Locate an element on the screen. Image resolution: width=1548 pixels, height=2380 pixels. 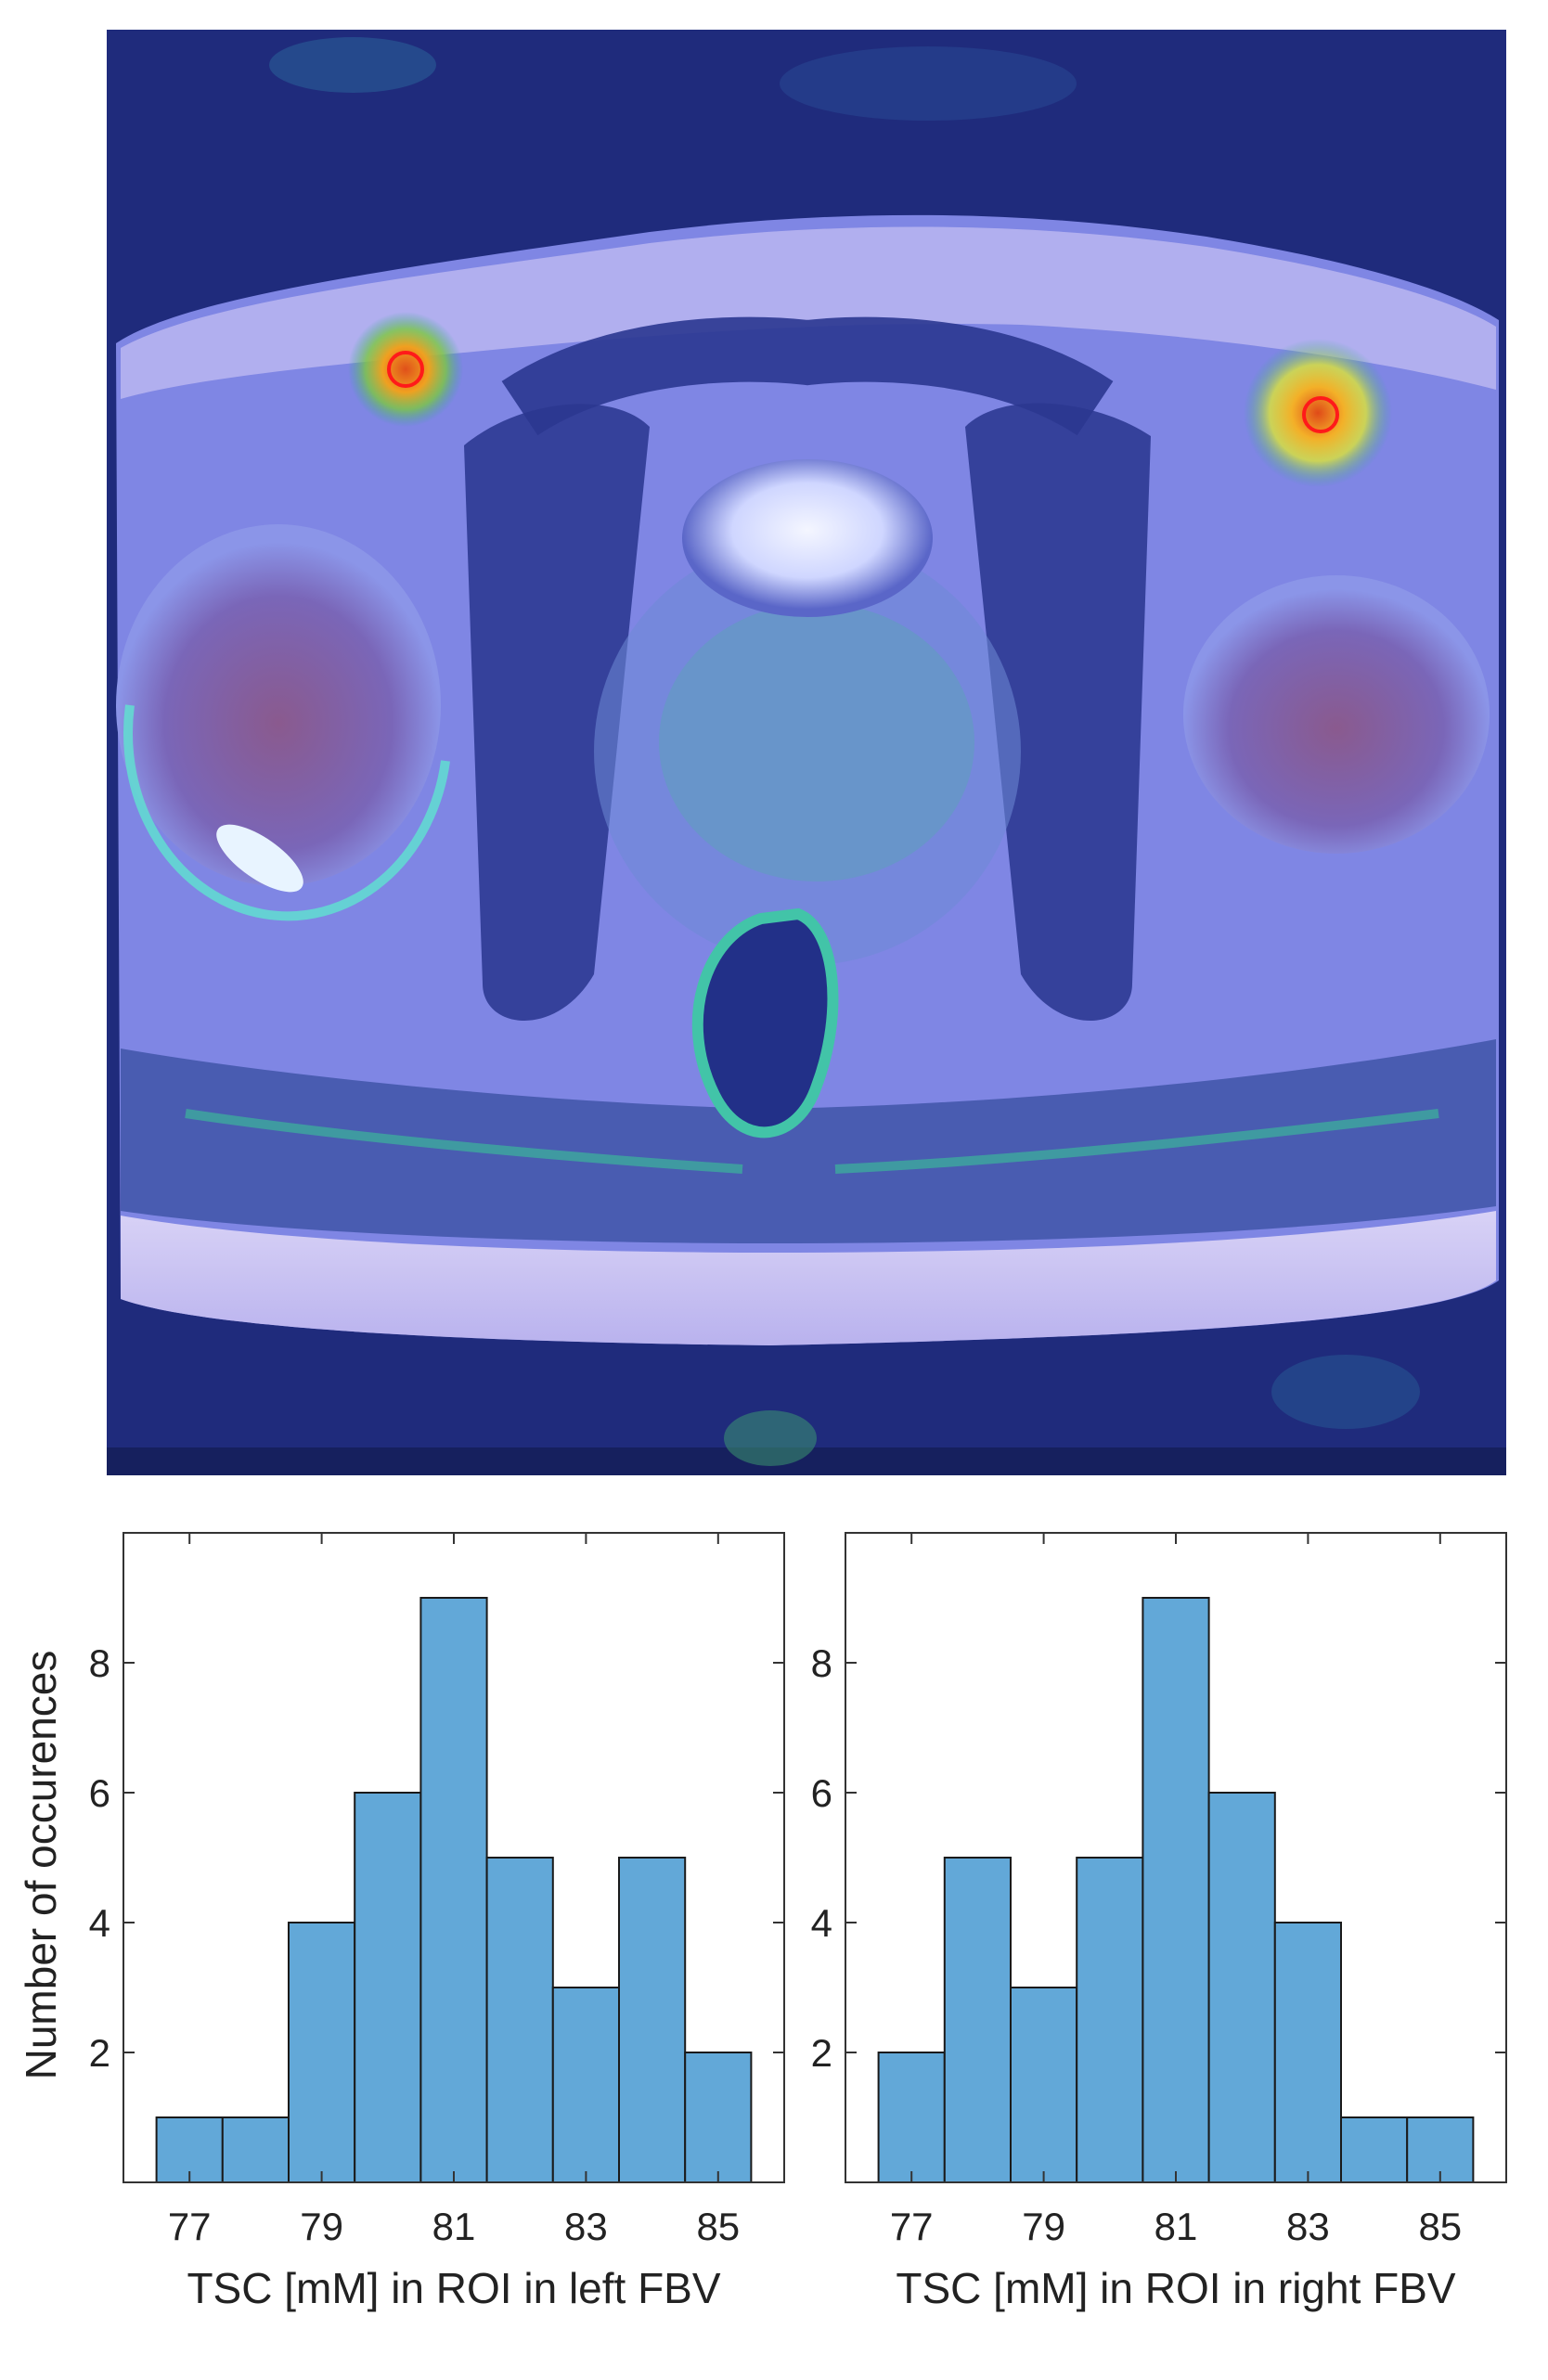
right-femoral-head is located at coordinates (1336, 714).